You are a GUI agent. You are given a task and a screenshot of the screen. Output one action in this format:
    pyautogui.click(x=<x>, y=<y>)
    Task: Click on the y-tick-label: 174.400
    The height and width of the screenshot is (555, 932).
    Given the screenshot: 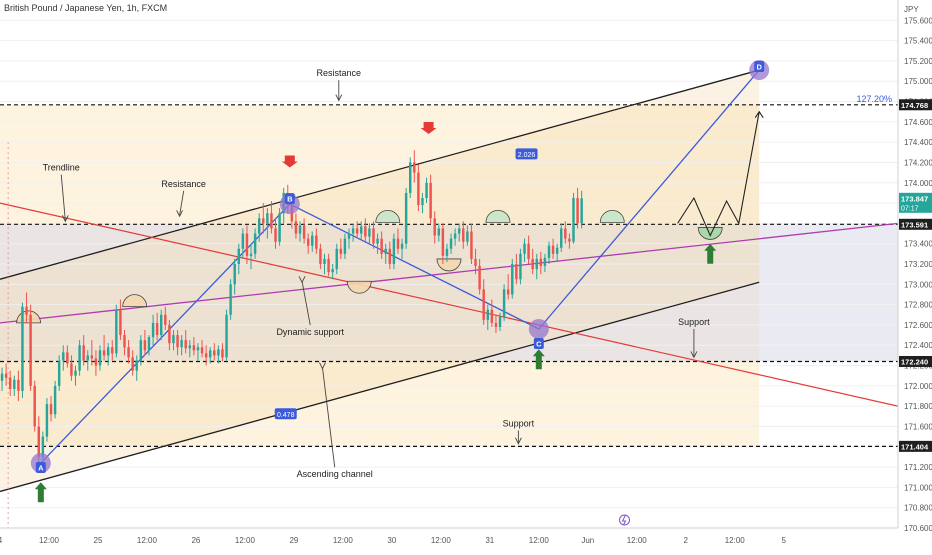 What is the action you would take?
    pyautogui.click(x=918, y=142)
    